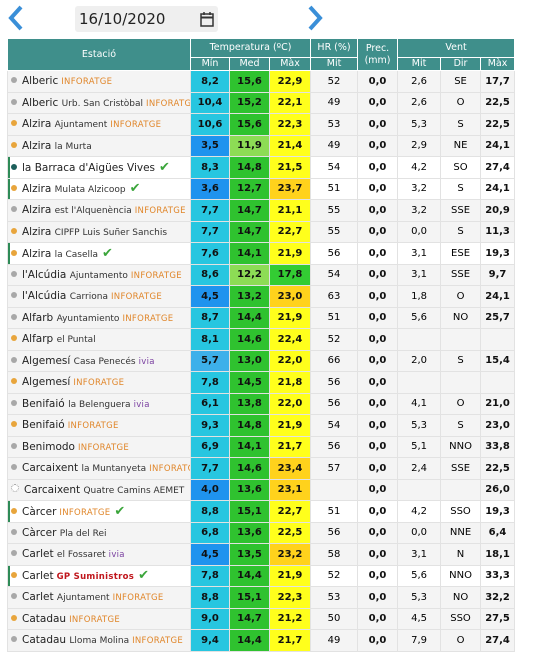 Image resolution: width=551 pixels, height=657 pixels. Describe the element at coordinates (48, 446) in the screenshot. I see `station-name: Benimodo` at that location.